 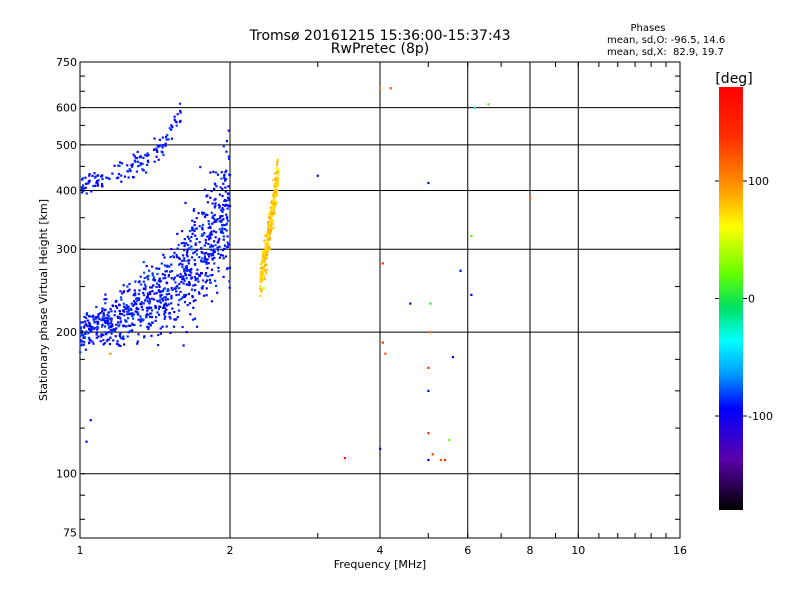 What do you see at coordinates (758, 181) in the screenshot?
I see `colorbar-tick-label: 100` at bounding box center [758, 181].